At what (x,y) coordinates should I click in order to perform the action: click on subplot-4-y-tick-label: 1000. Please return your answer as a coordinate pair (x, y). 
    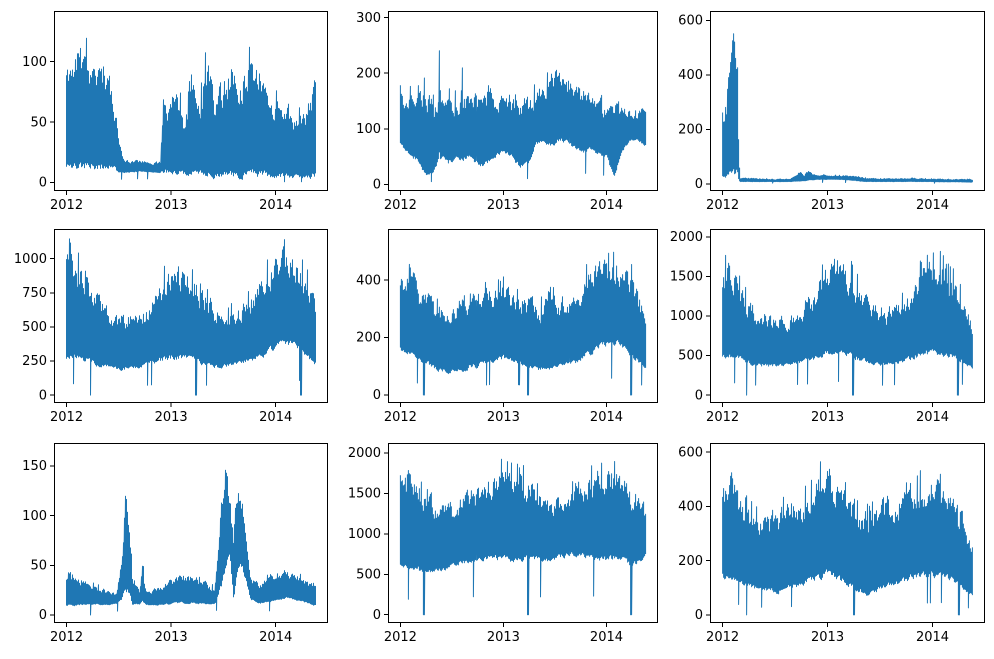
    Looking at the image, I should click on (30, 259).